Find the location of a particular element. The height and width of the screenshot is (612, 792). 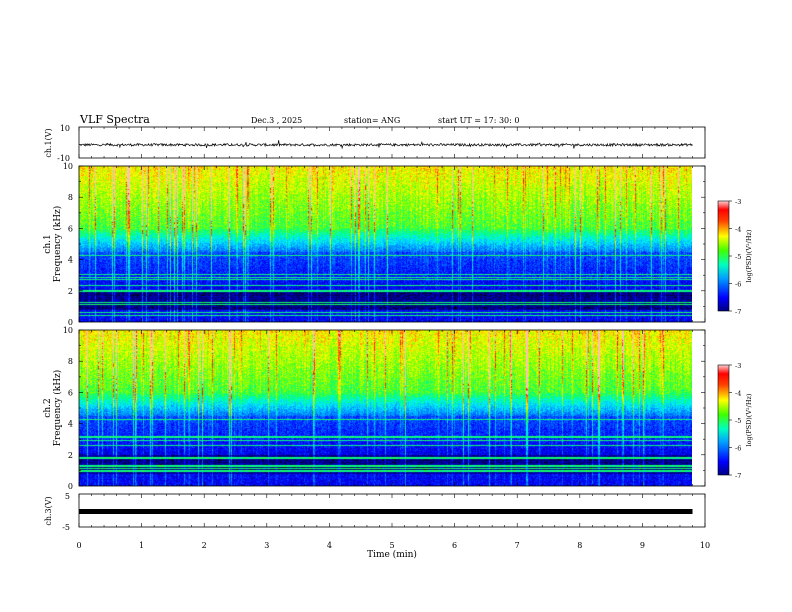

ch1-spectrogram-ylabel-line1: ch.1 is located at coordinates (48, 243).